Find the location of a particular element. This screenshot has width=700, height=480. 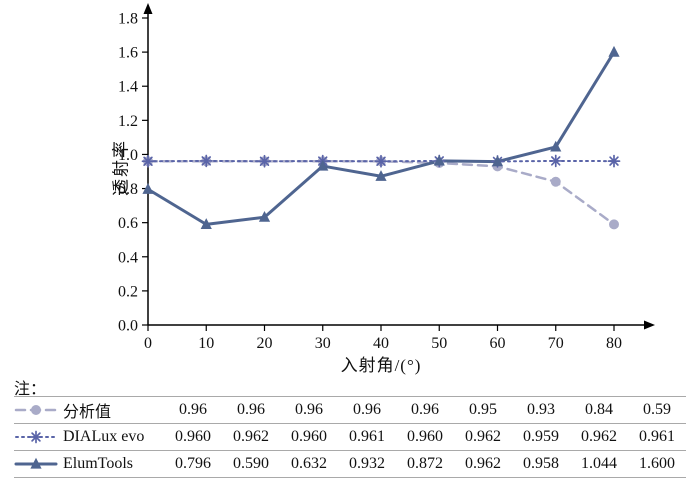

cell: 0.93 is located at coordinates (541, 409).